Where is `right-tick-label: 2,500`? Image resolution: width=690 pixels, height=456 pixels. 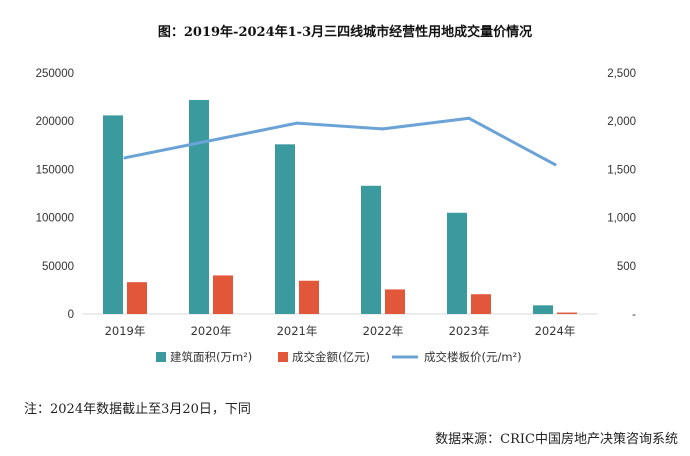 right-tick-label: 2,500 is located at coordinates (621, 74).